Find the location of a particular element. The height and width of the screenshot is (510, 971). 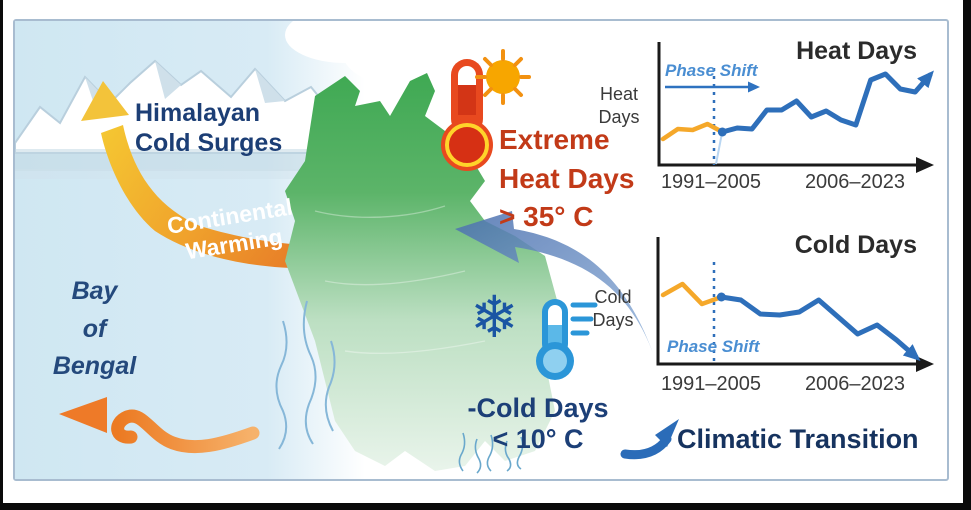

label-line: > 35° C is located at coordinates (546, 217).